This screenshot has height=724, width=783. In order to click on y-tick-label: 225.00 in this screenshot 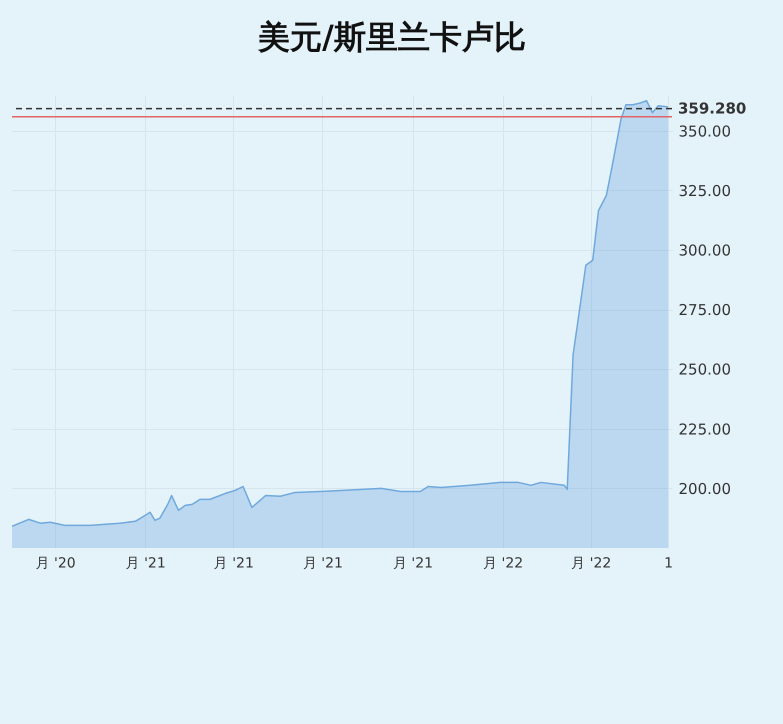, I will do `click(704, 429)`.